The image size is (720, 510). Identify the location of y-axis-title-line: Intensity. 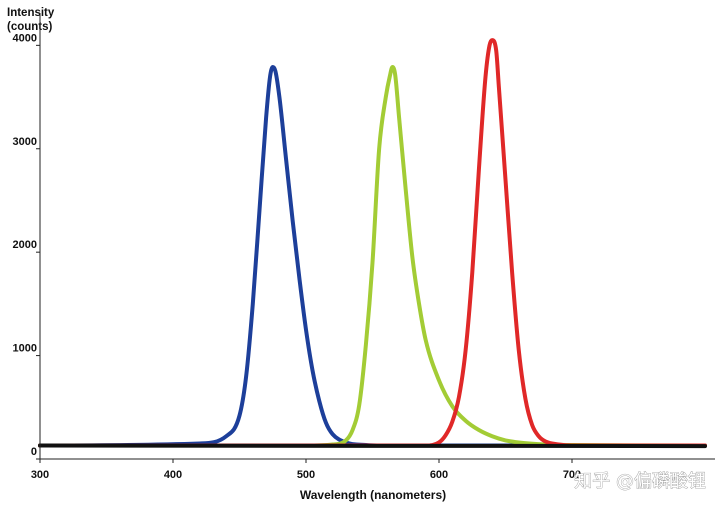
(31, 13).